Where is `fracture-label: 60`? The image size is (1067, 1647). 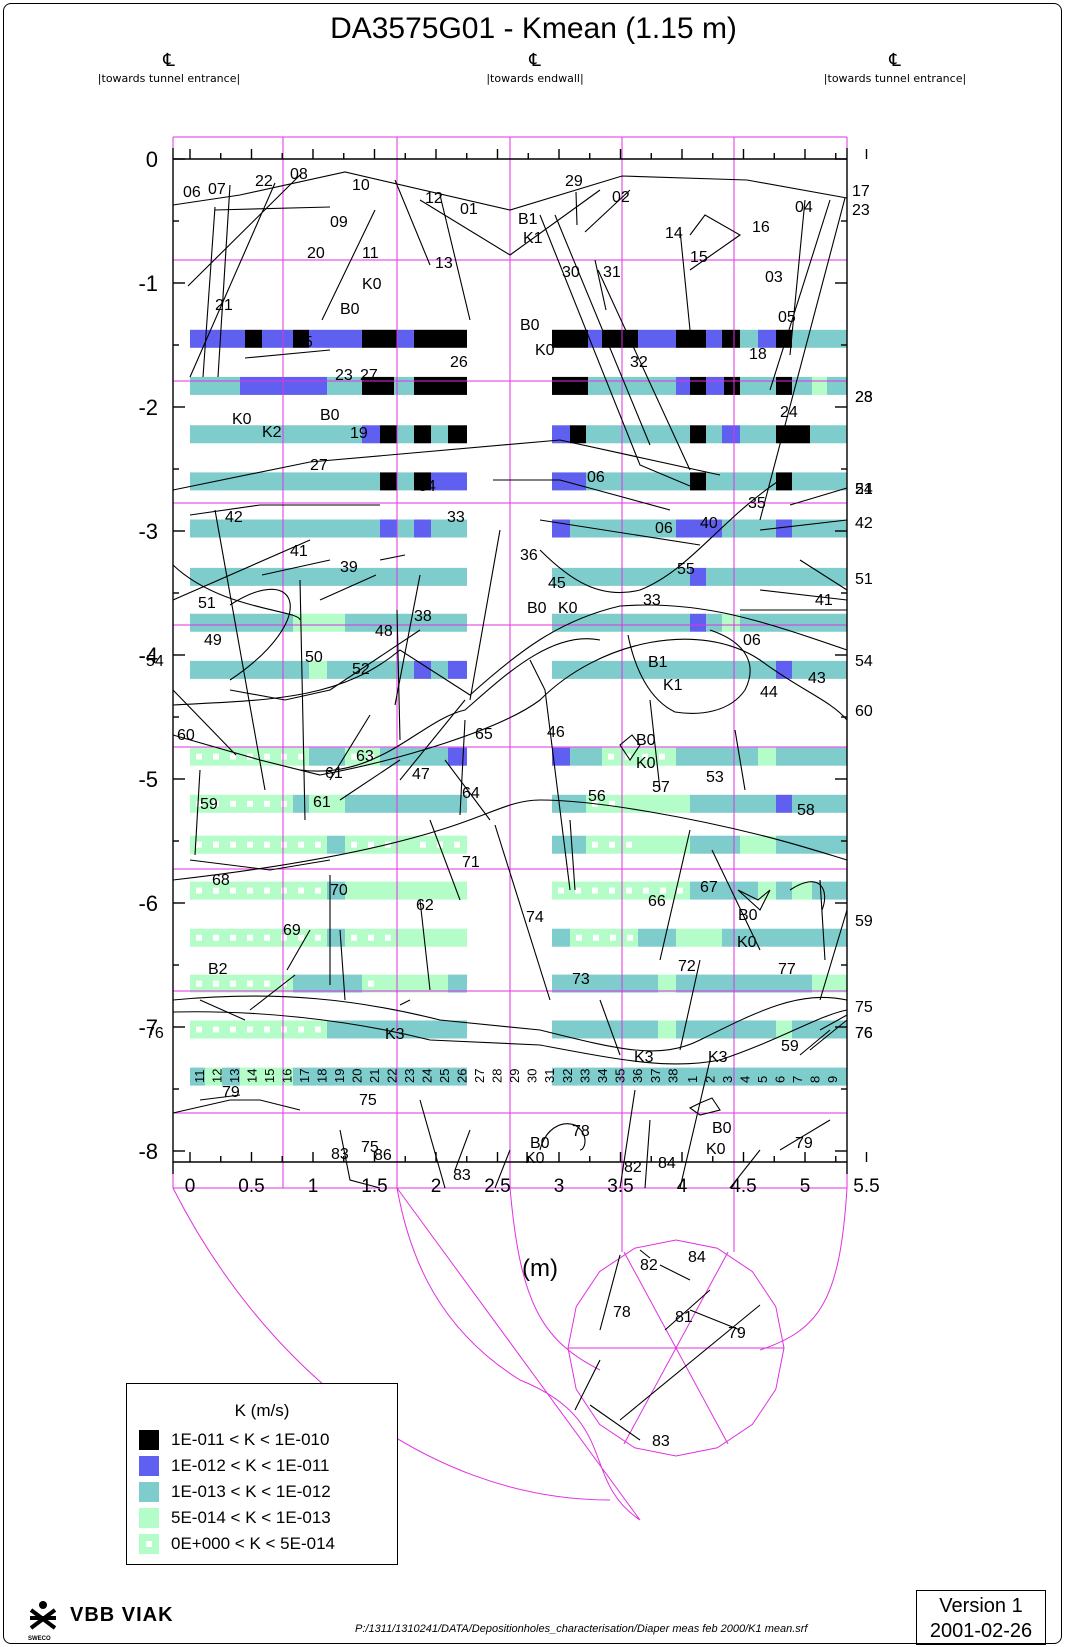
fracture-label: 60 is located at coordinates (864, 711).